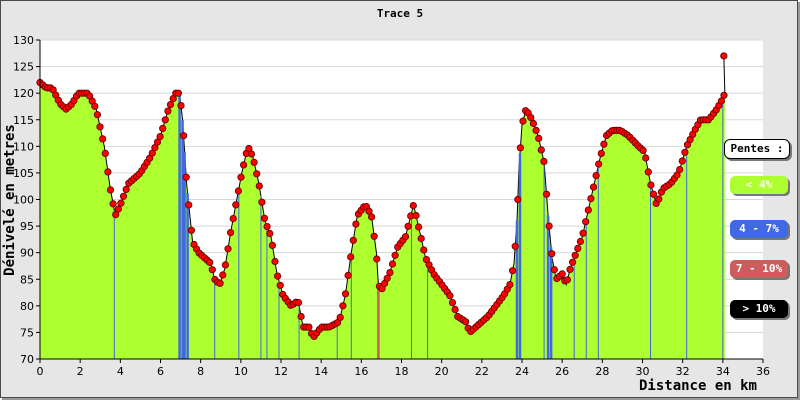 This screenshot has height=400, width=800. I want to click on y-tick-label: 115, so click(23, 120).